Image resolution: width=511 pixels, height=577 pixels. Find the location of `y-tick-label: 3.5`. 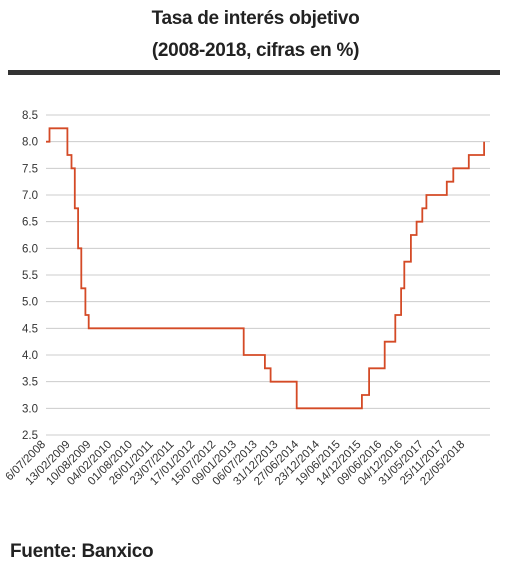

y-tick-label: 3.5 is located at coordinates (30, 383).